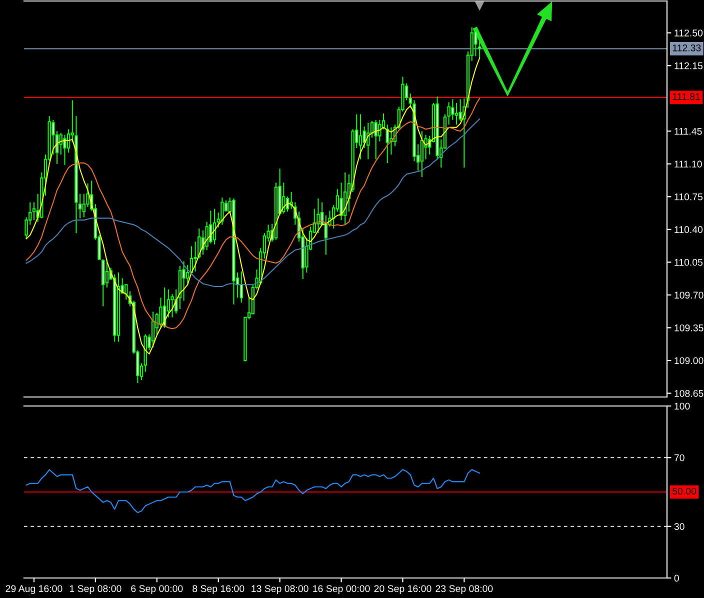 The image size is (704, 598). I want to click on x-tick-label: 23 Sep 08:00, so click(464, 589).